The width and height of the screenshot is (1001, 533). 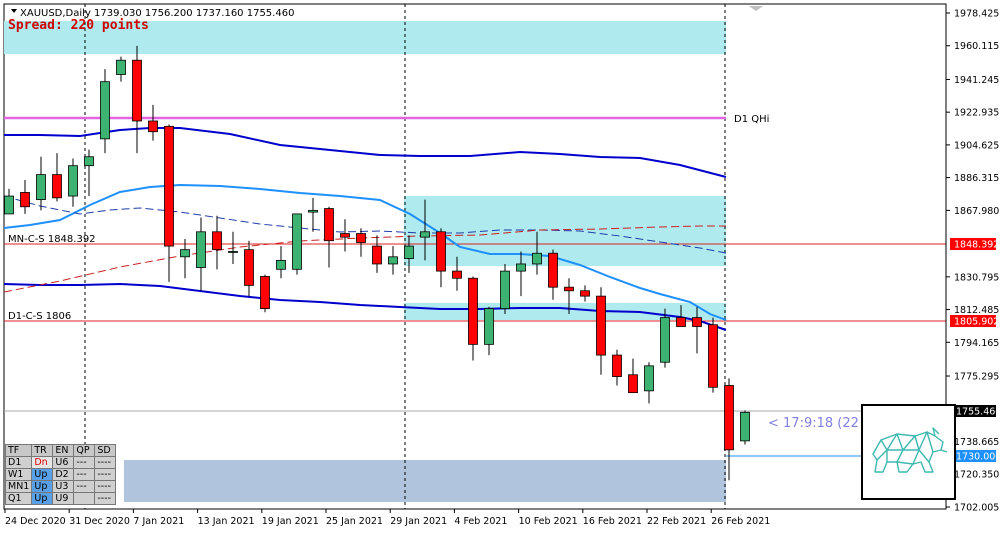 I want to click on d1-cs-price-tag: 1805.902, so click(x=976, y=322).